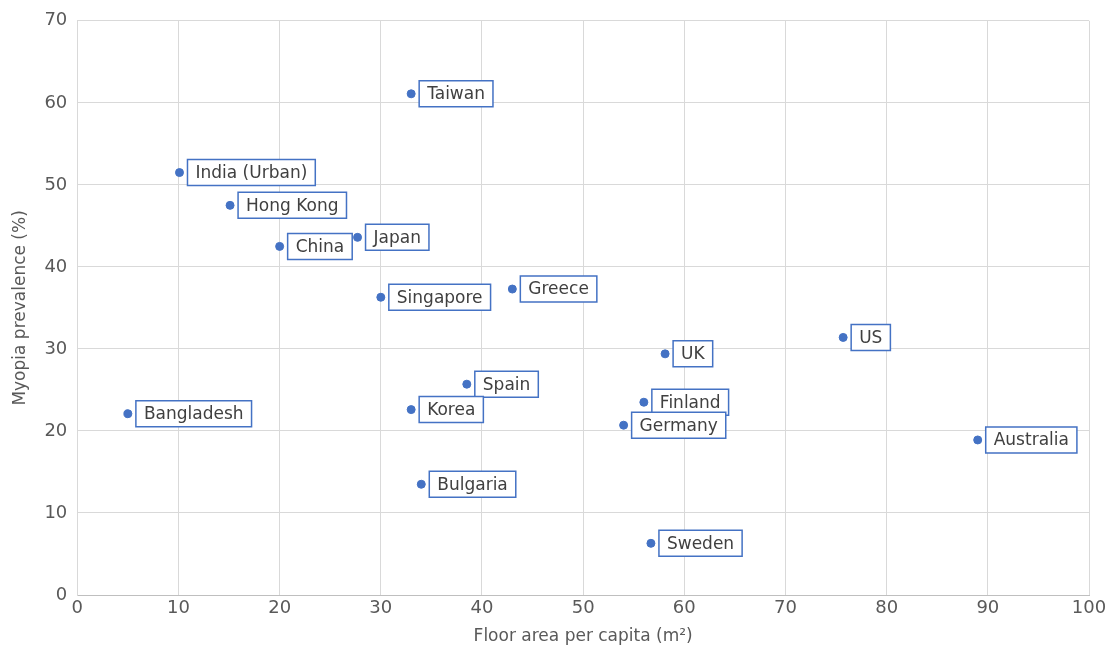  I want to click on y-tick-label: 60, so click(56, 101).